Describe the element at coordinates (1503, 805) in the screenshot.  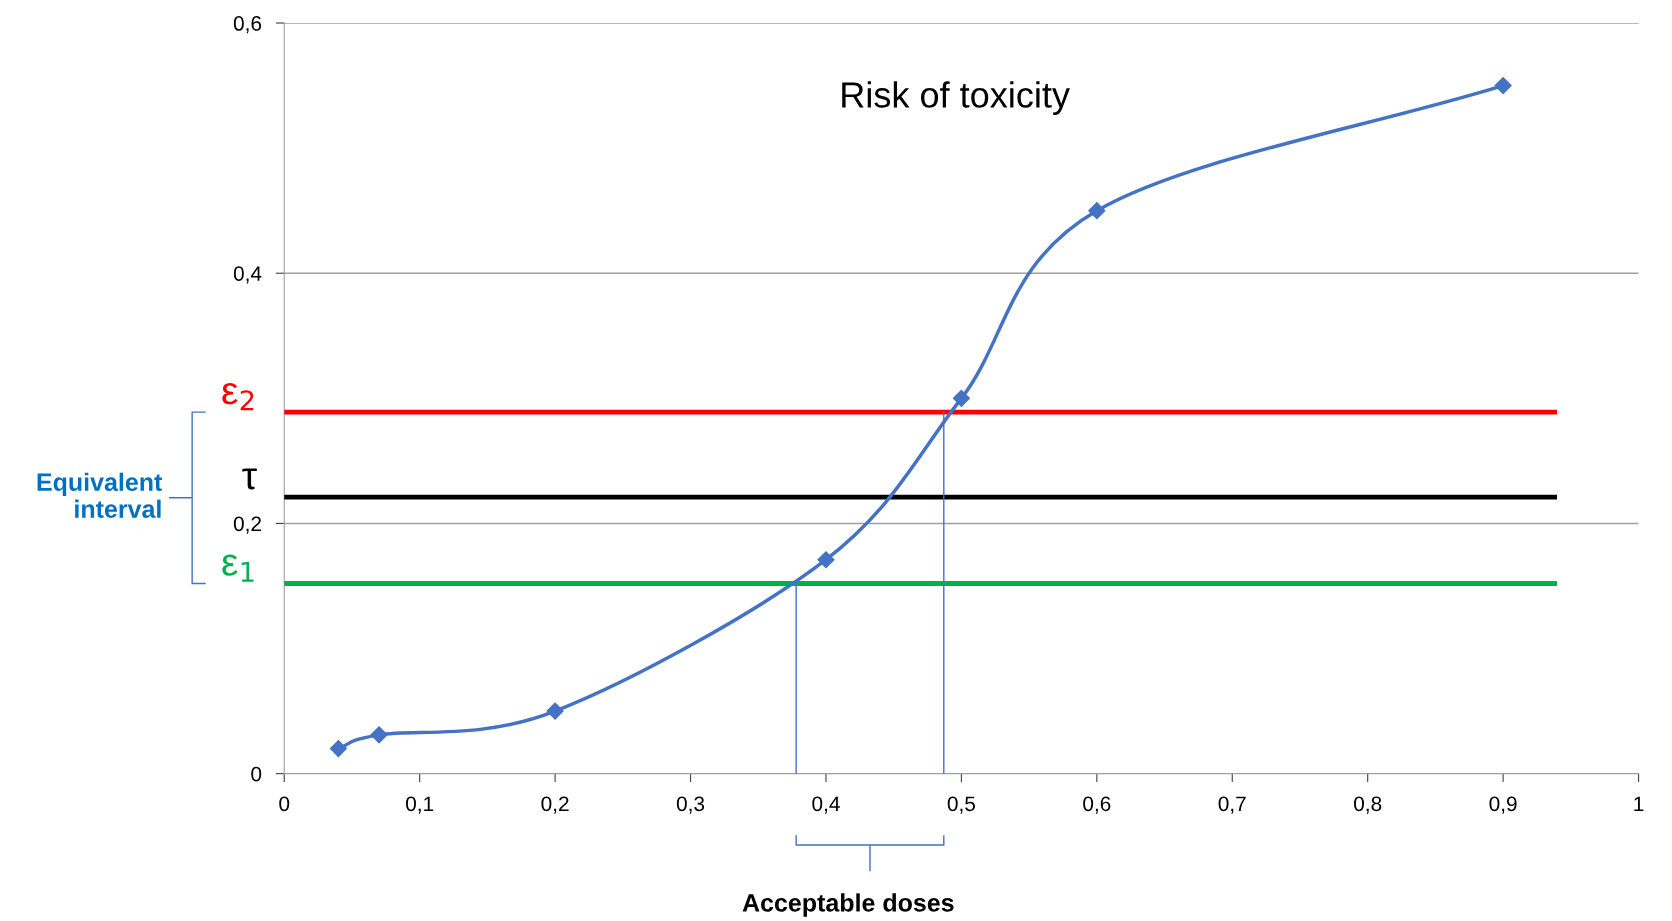
I see `x-tick-label: 0,9` at that location.